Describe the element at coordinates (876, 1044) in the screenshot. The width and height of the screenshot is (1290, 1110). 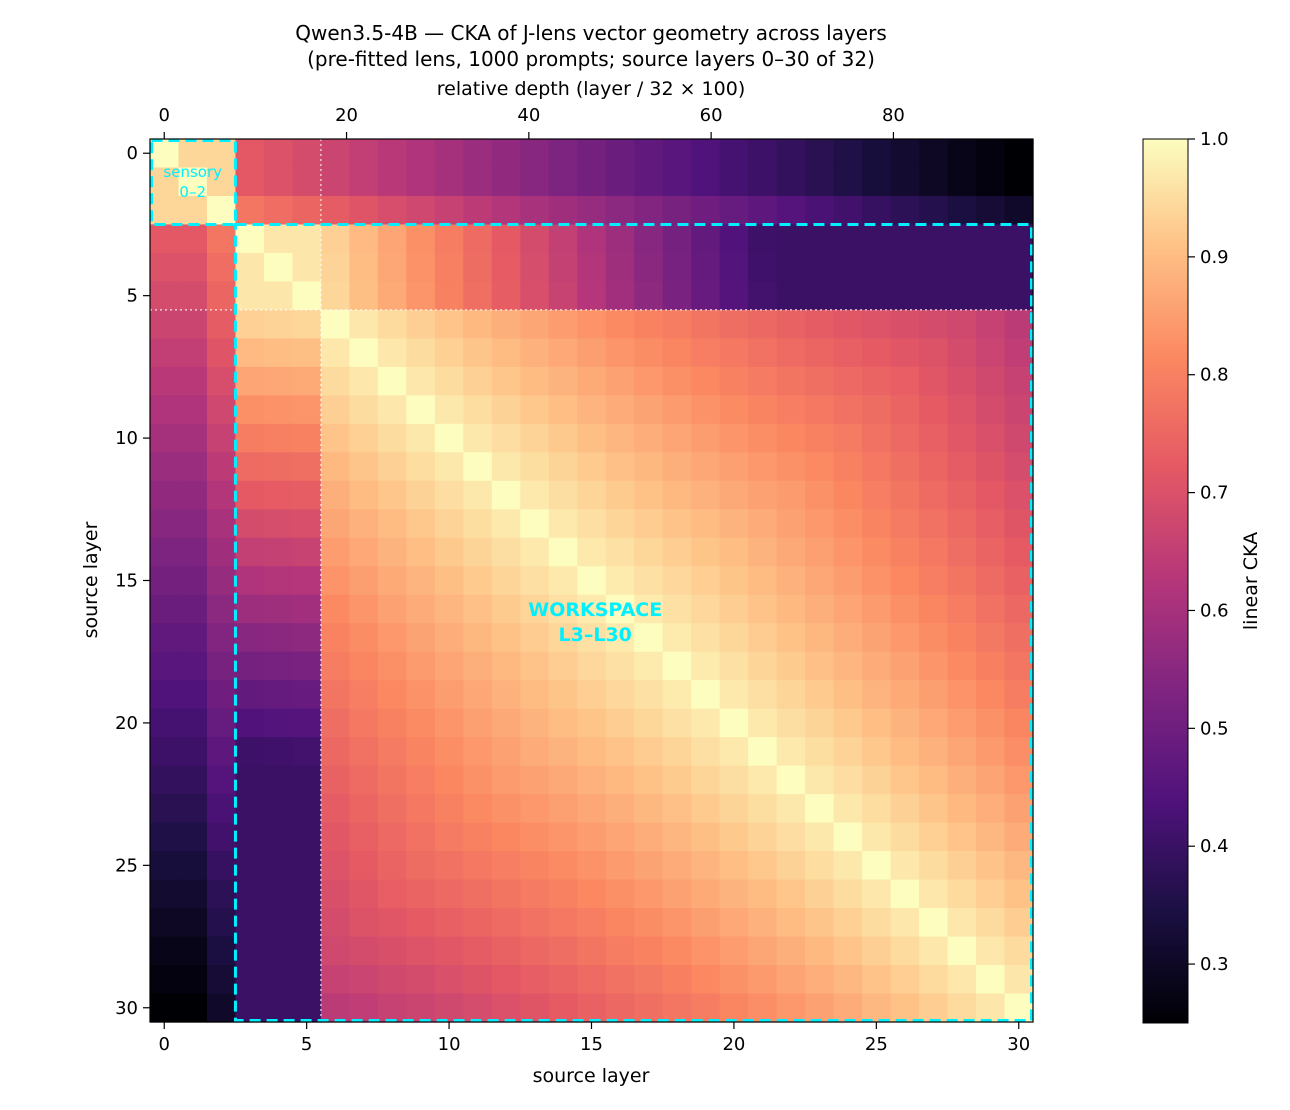
I see `x-tick-label: 25` at that location.